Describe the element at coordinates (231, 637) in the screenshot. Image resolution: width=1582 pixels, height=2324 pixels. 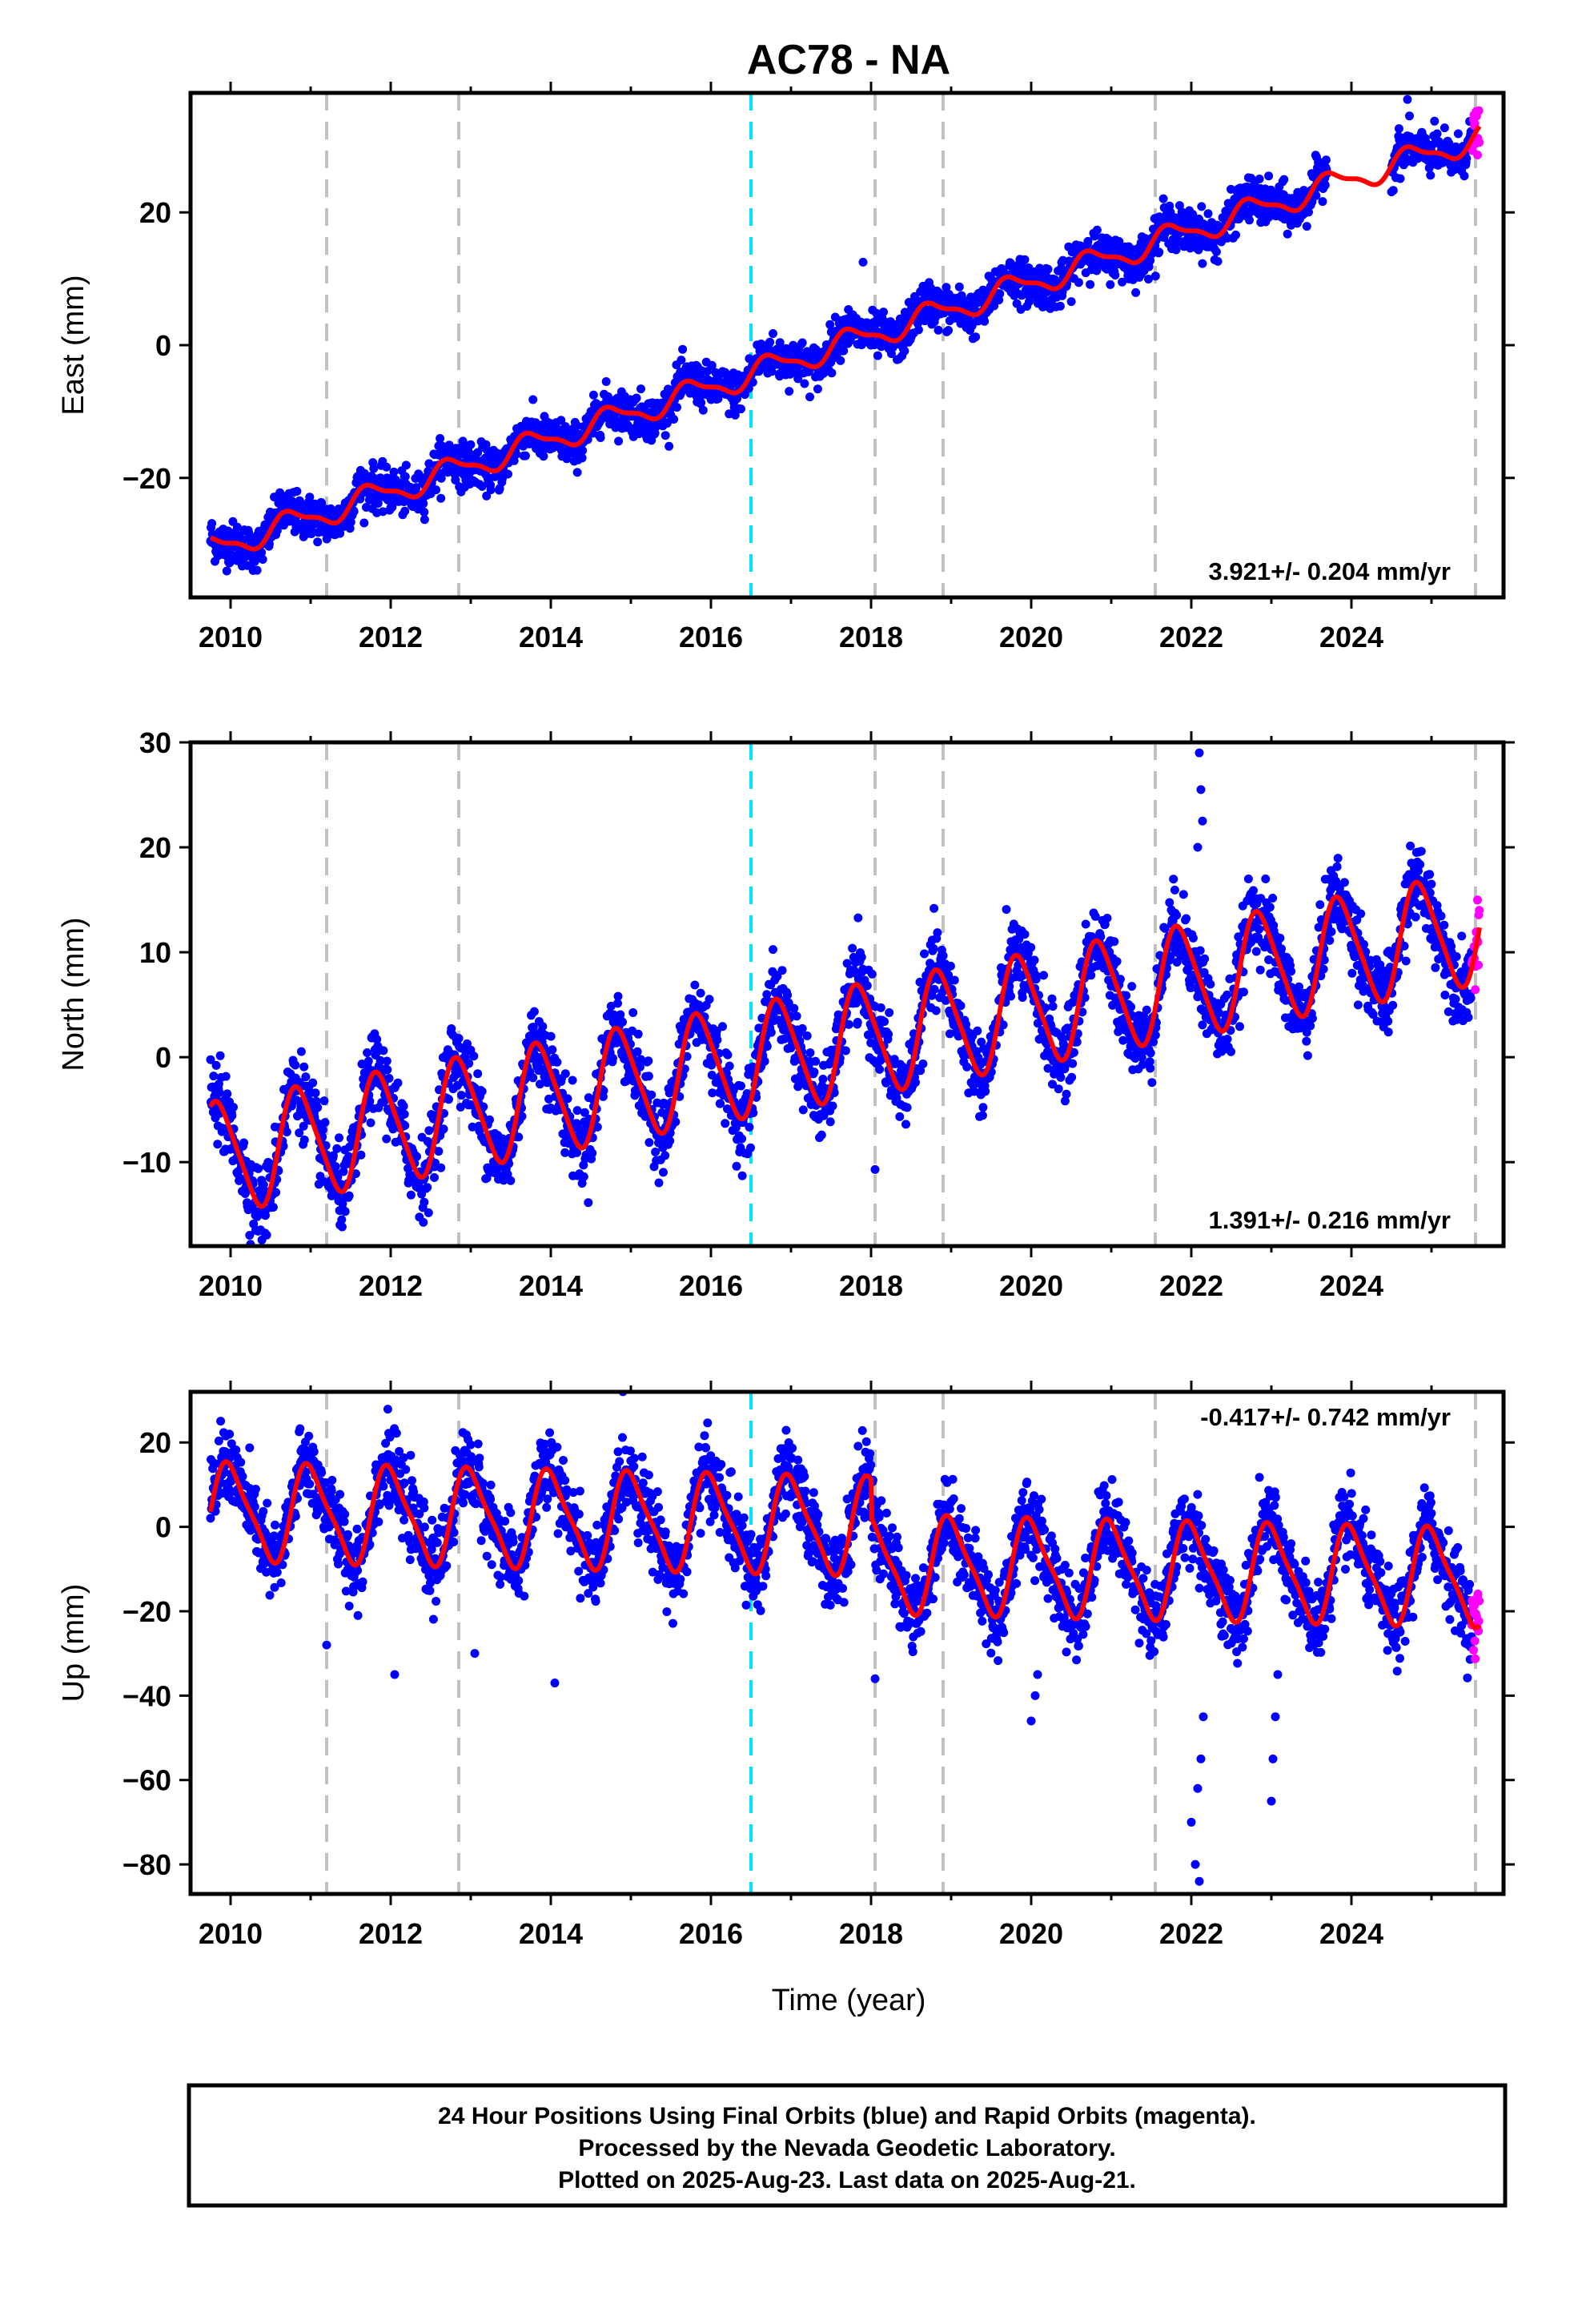
I see `x-tick-label: 2010` at that location.